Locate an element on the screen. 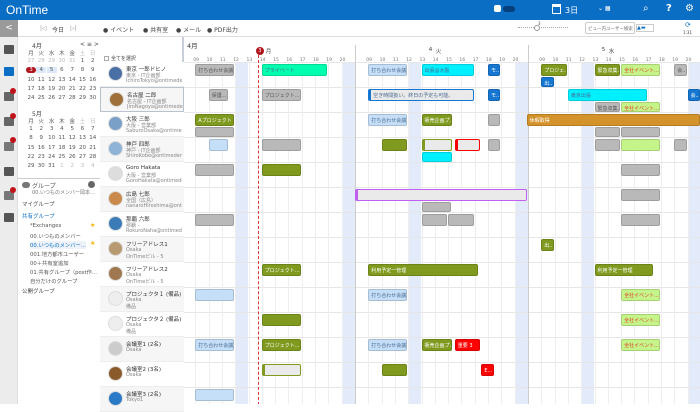 This screenshot has width=700, height=412. share-icon is located at coordinates (9, 146).